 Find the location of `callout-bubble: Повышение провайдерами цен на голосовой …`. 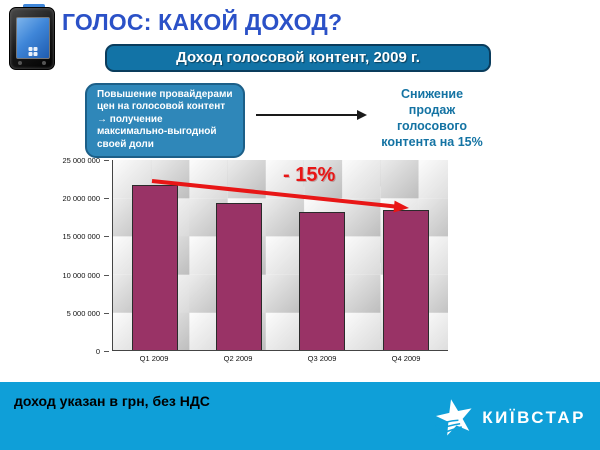

callout-bubble: Повышение провайдерами цен на голосовой … is located at coordinates (165, 120).